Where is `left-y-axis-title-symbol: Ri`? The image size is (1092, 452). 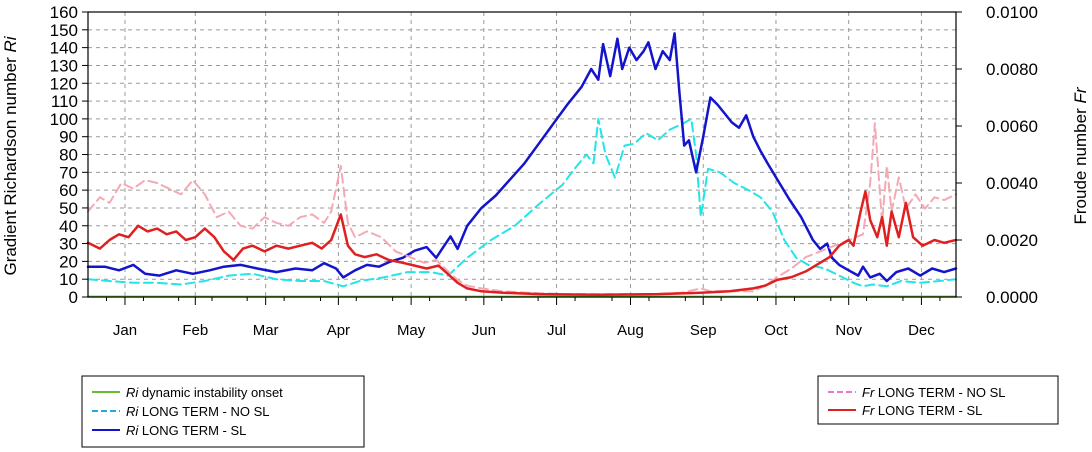 left-y-axis-title-symbol: Ri is located at coordinates (10, 43).